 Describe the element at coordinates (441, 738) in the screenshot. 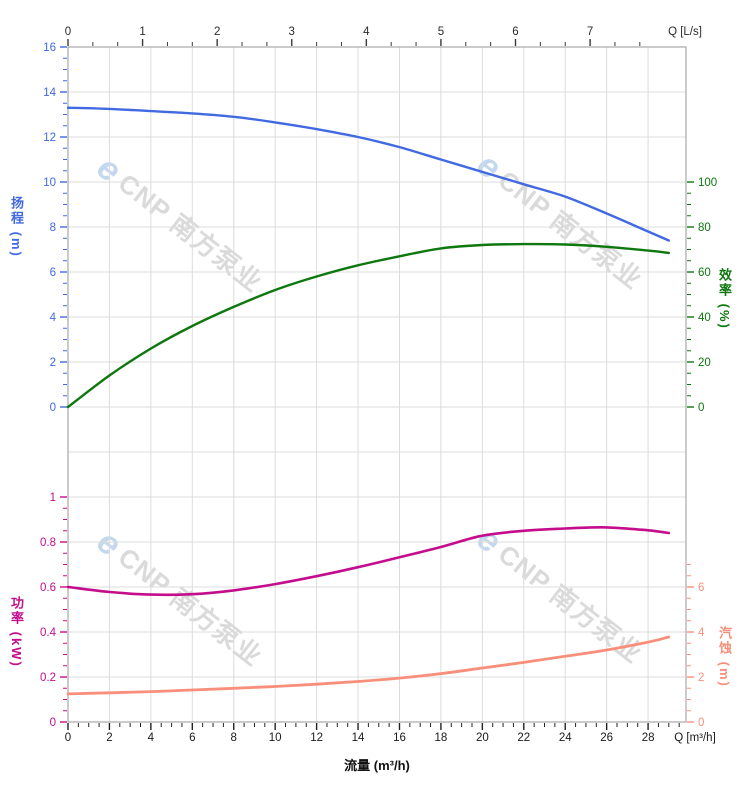

I see `svg-text: 18` at that location.